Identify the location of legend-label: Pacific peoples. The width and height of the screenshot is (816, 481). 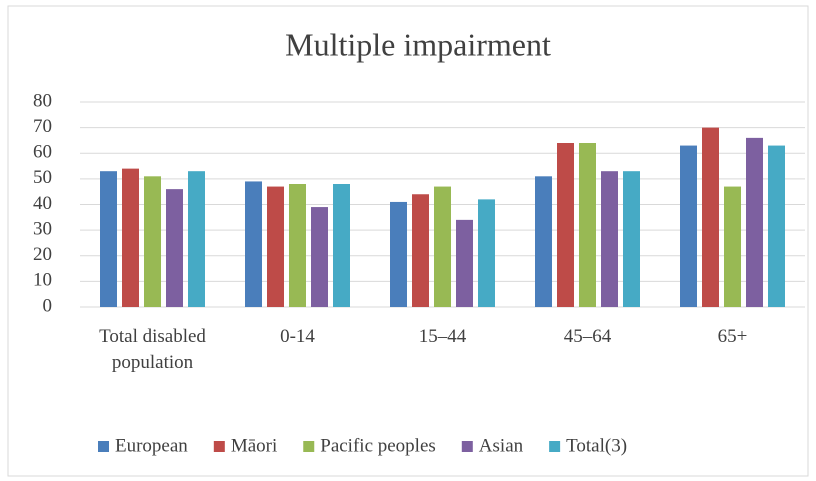
(378, 445).